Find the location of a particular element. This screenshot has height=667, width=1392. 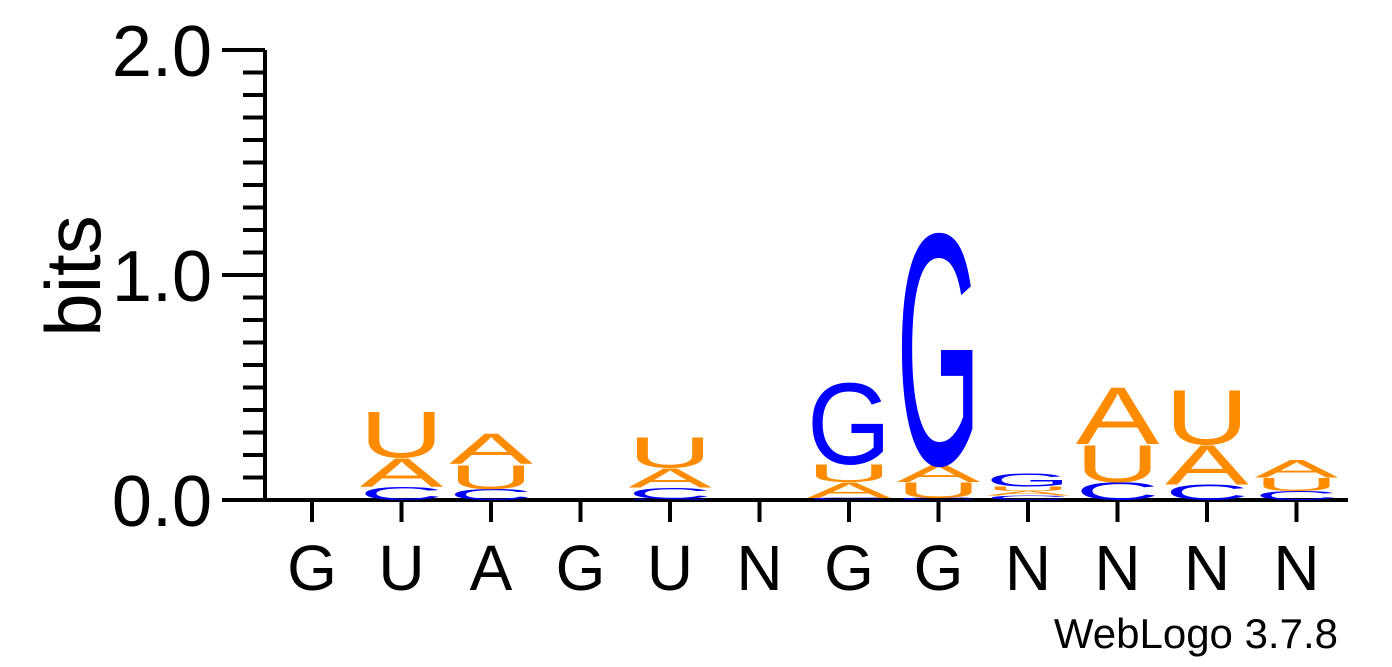

y-tick-label: 0.0 is located at coordinates (162, 502).